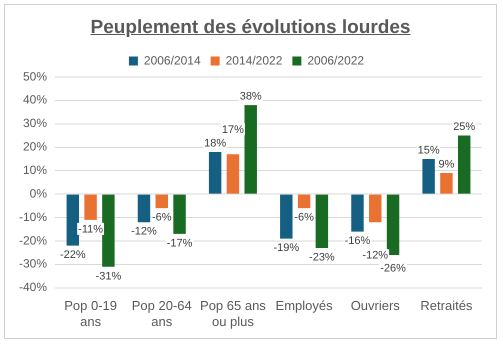 The width and height of the screenshot is (503, 345). I want to click on data-label: 17%, so click(233, 130).